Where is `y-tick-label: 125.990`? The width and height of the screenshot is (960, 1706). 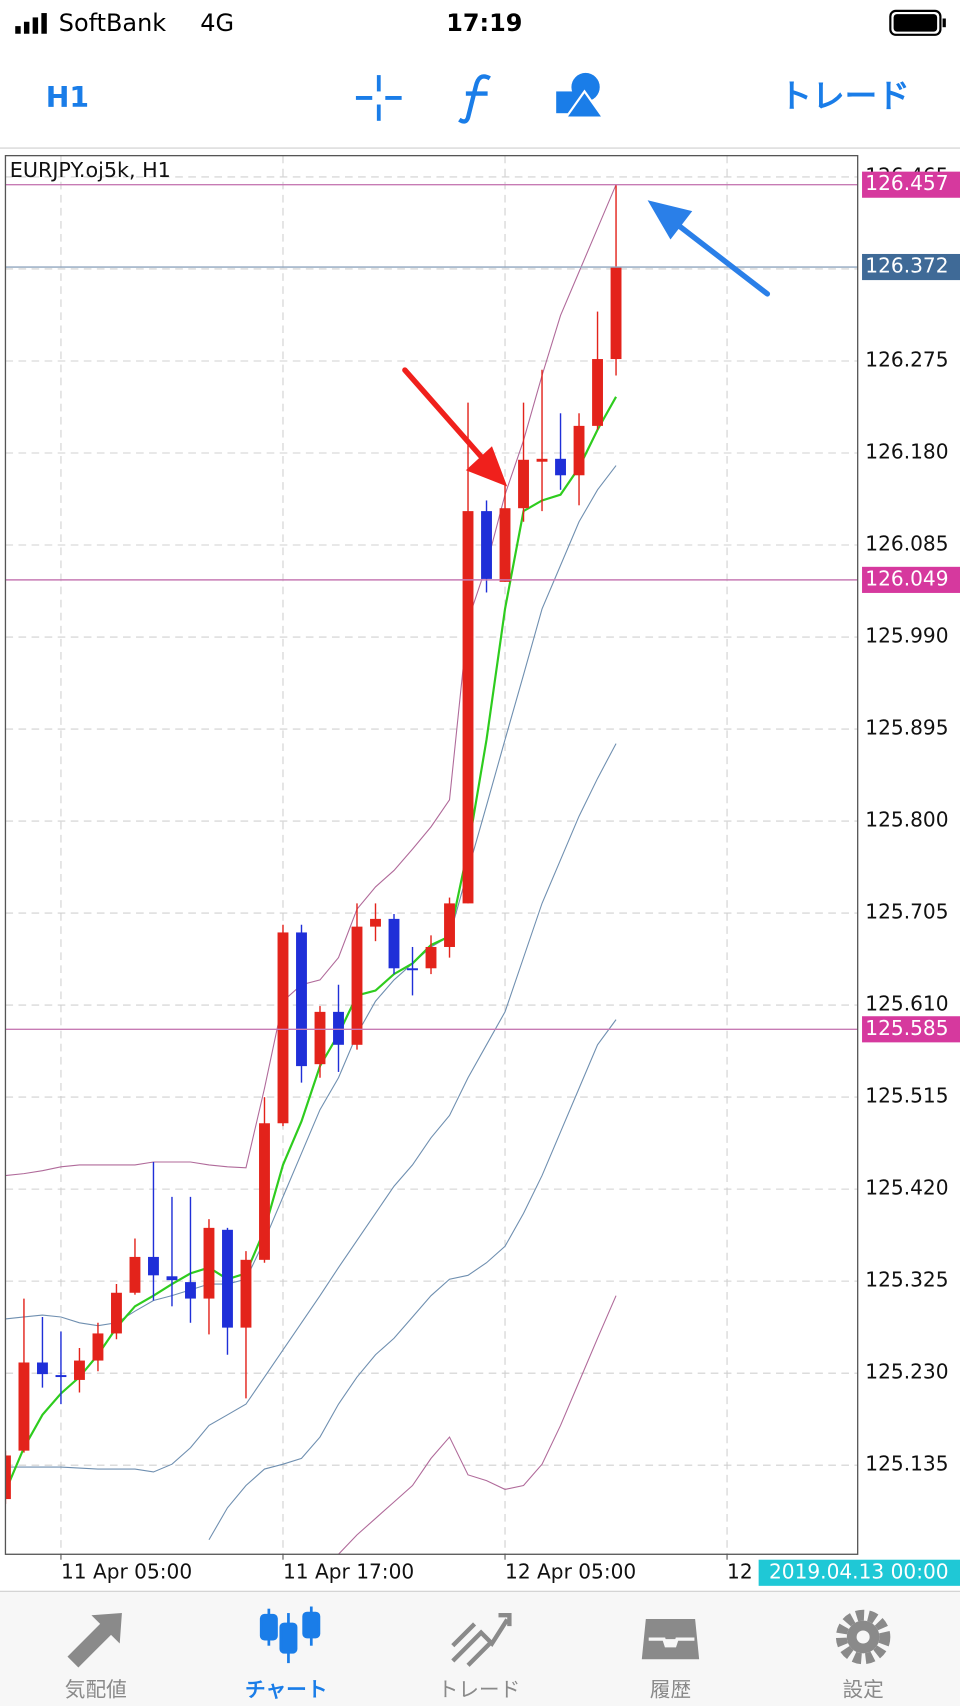 y-tick-label: 125.990 is located at coordinates (906, 636).